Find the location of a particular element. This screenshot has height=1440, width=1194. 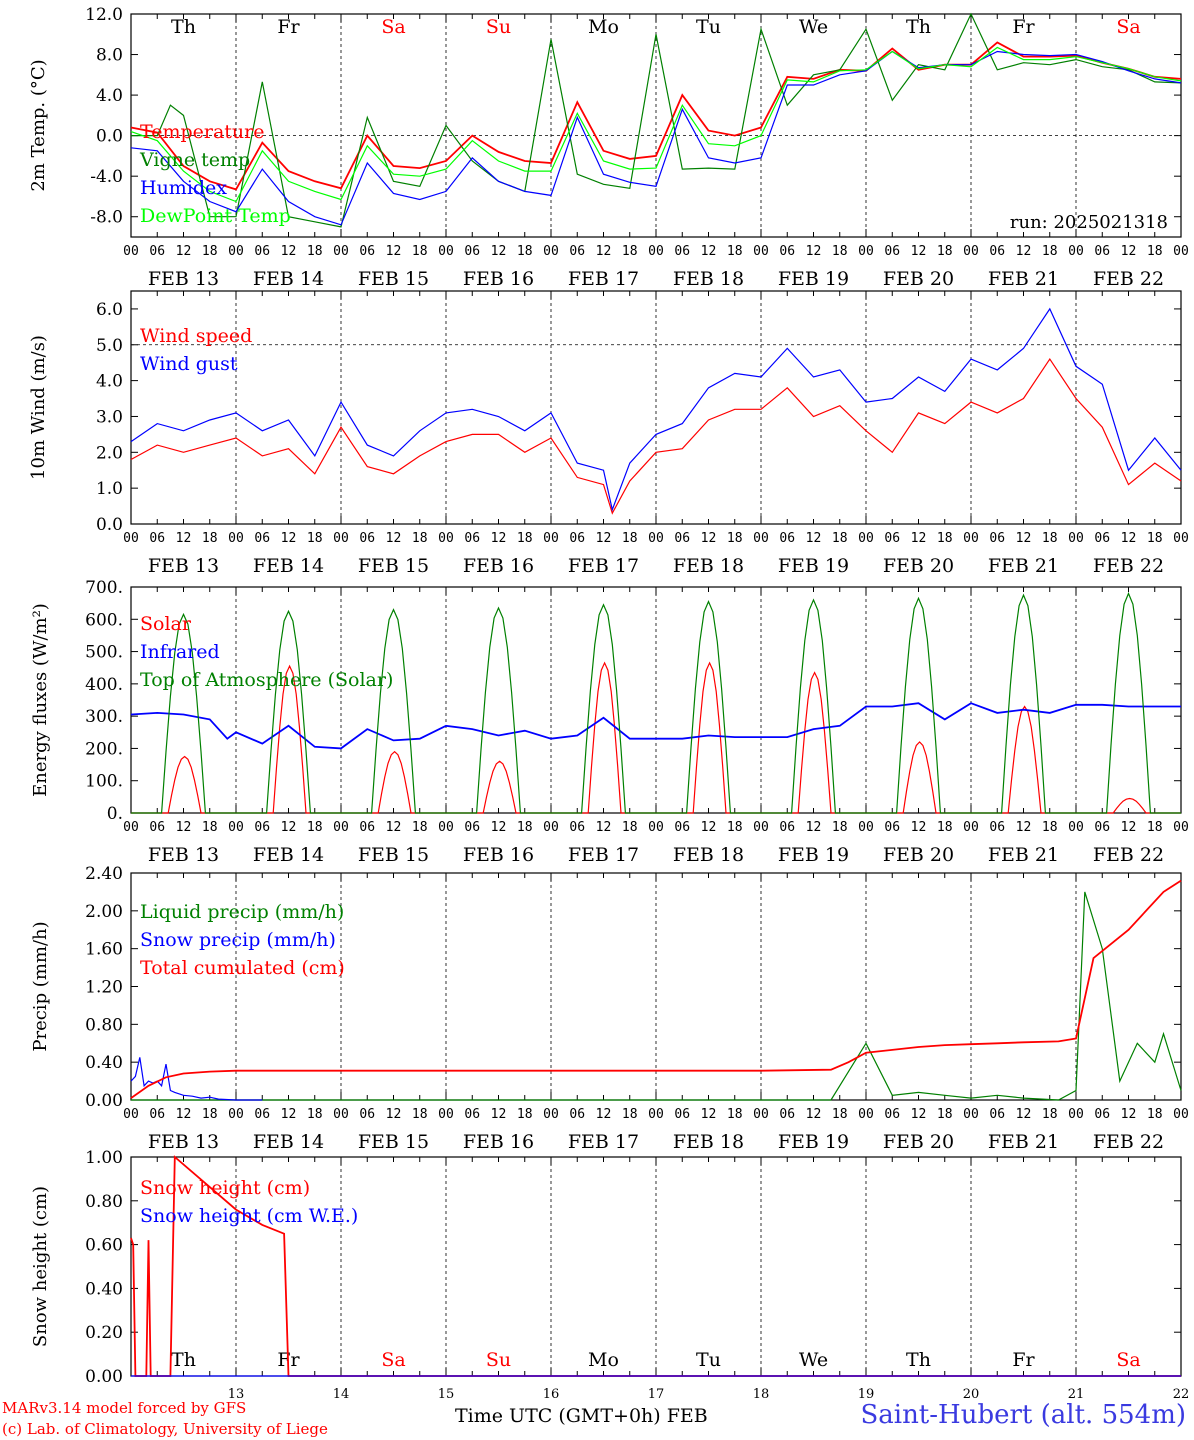

y-tick-label: 4.0 is located at coordinates (109, 96).